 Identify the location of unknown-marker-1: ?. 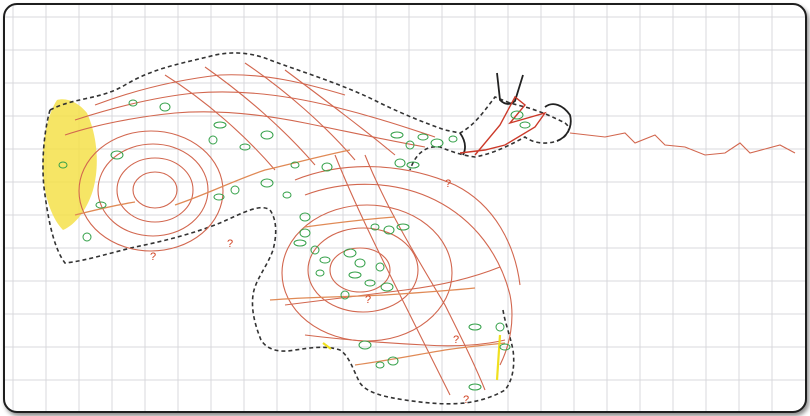
(153, 257).